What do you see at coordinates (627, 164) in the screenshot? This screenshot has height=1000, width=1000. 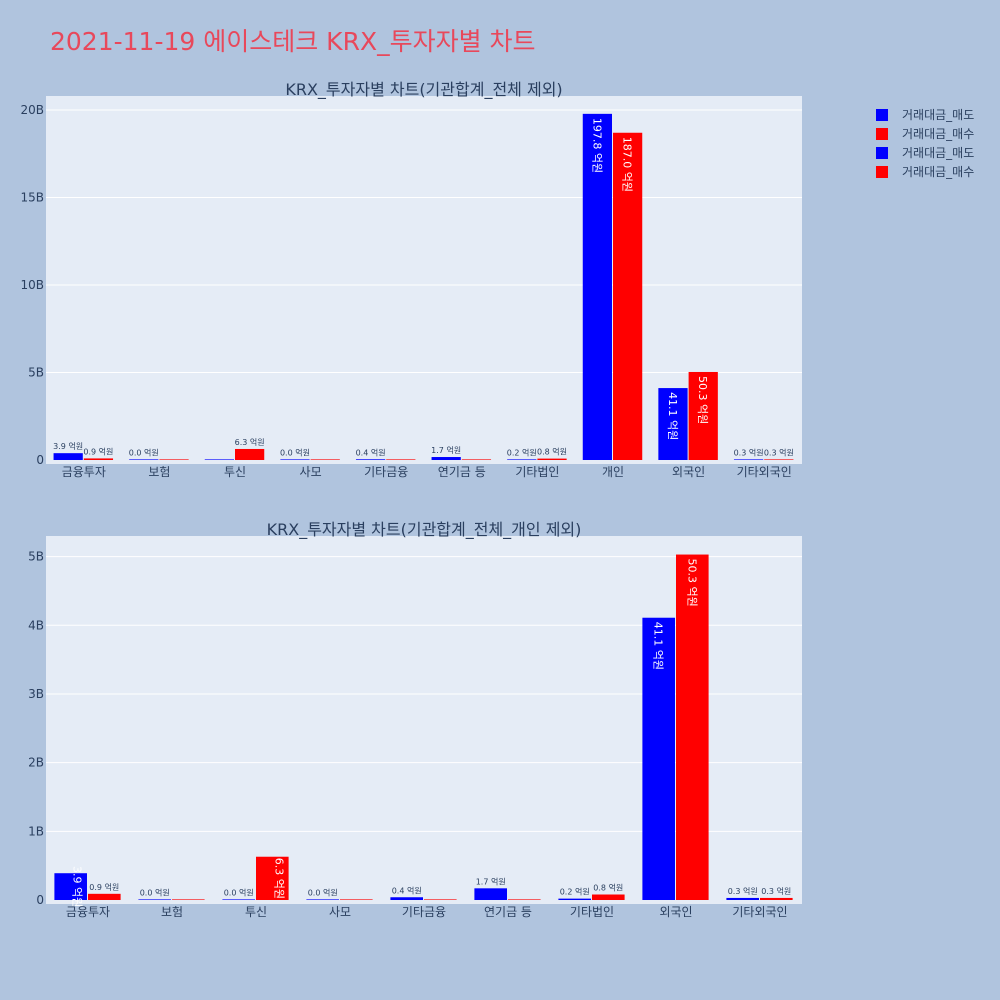 I see `data-label: 187.0 억원` at bounding box center [627, 164].